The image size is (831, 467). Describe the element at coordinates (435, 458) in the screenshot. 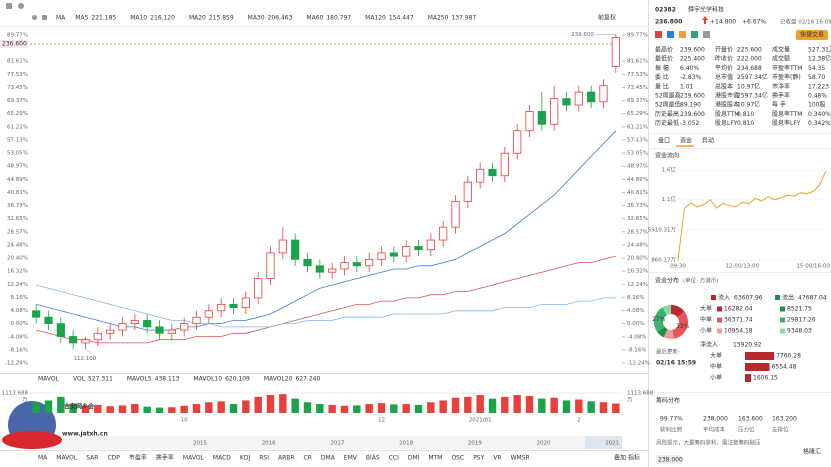

I see `indicator-tab: MTM` at that location.